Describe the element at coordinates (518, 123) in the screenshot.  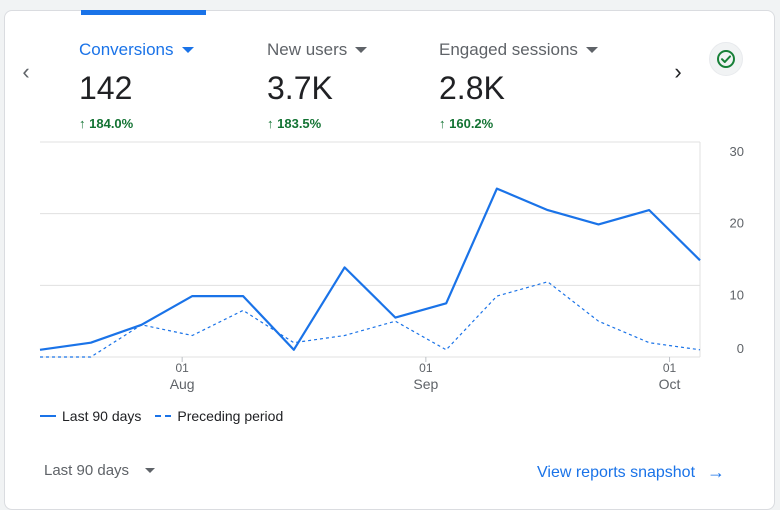
I see `tab-engaged-sessions-change: ↑ 160.2%` at that location.